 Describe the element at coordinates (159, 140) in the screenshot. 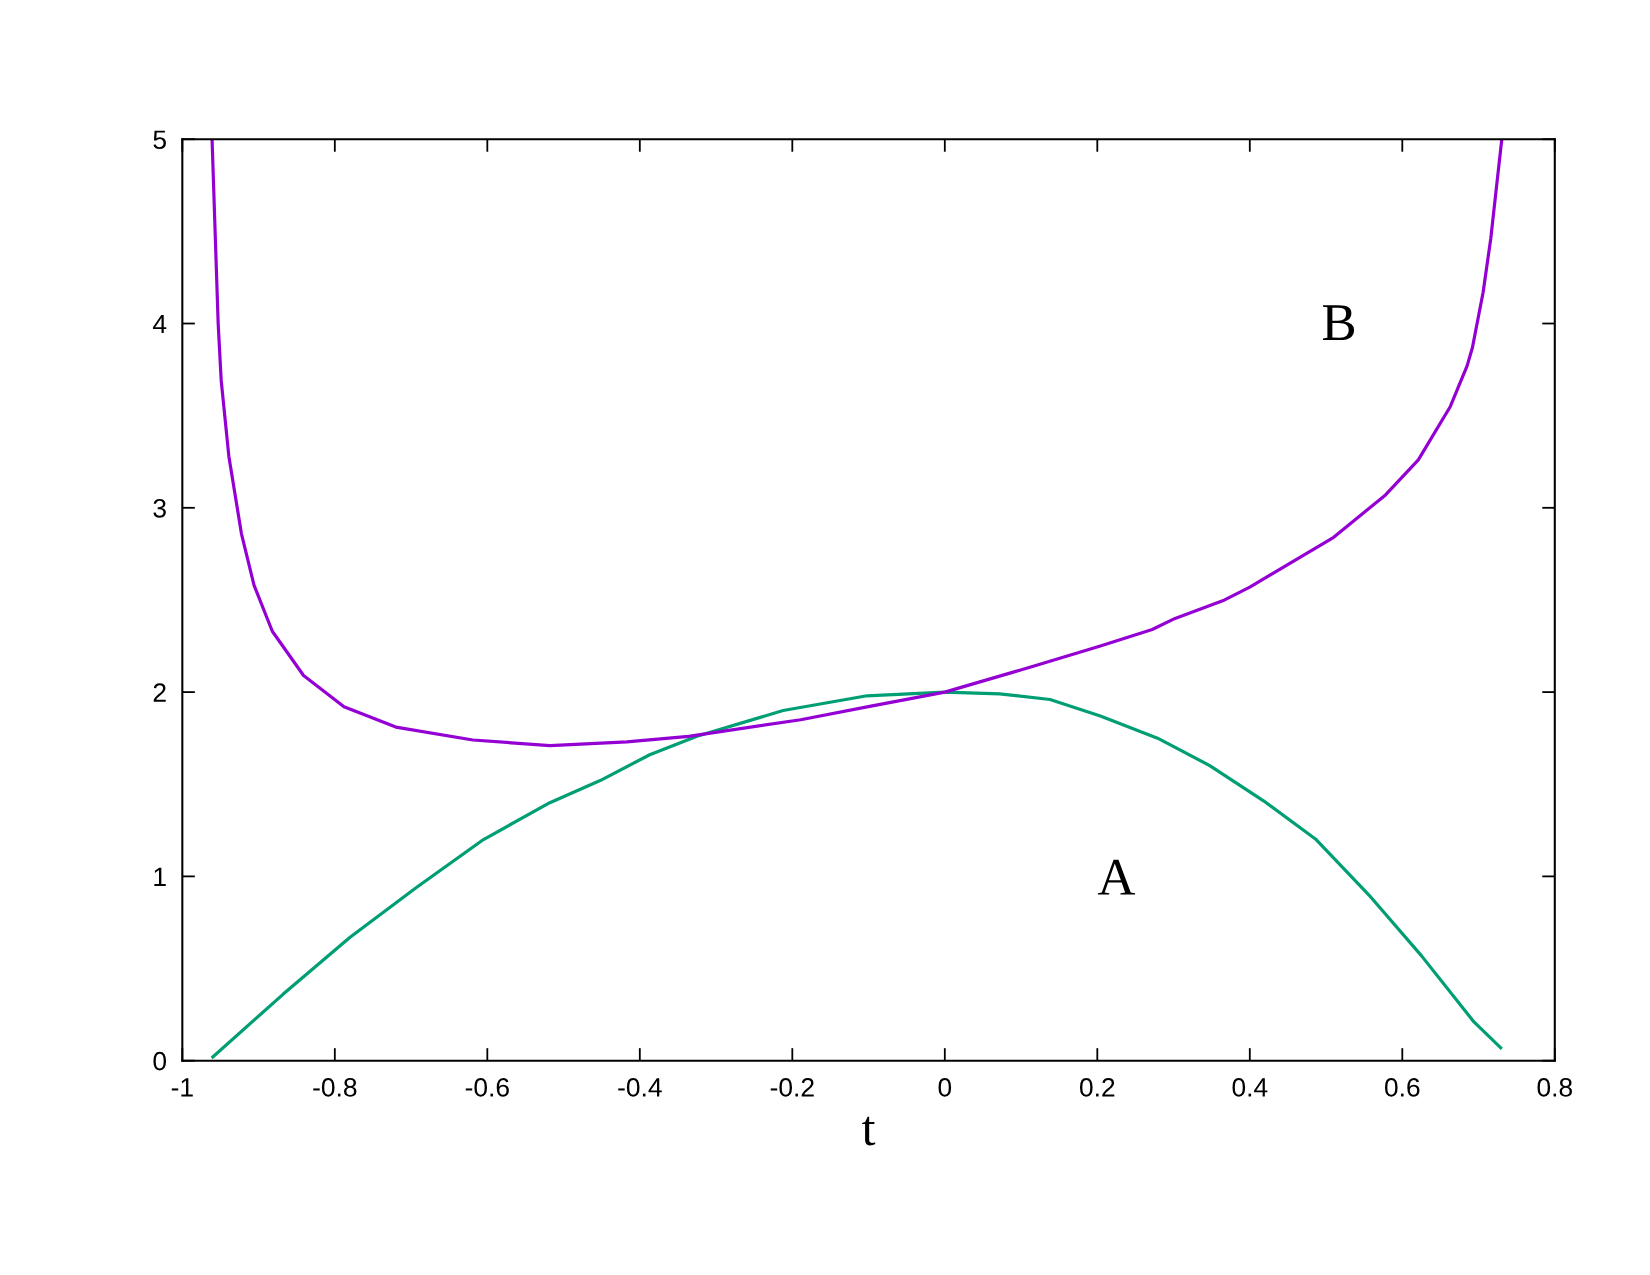

I see `y-tick-label: 5` at that location.